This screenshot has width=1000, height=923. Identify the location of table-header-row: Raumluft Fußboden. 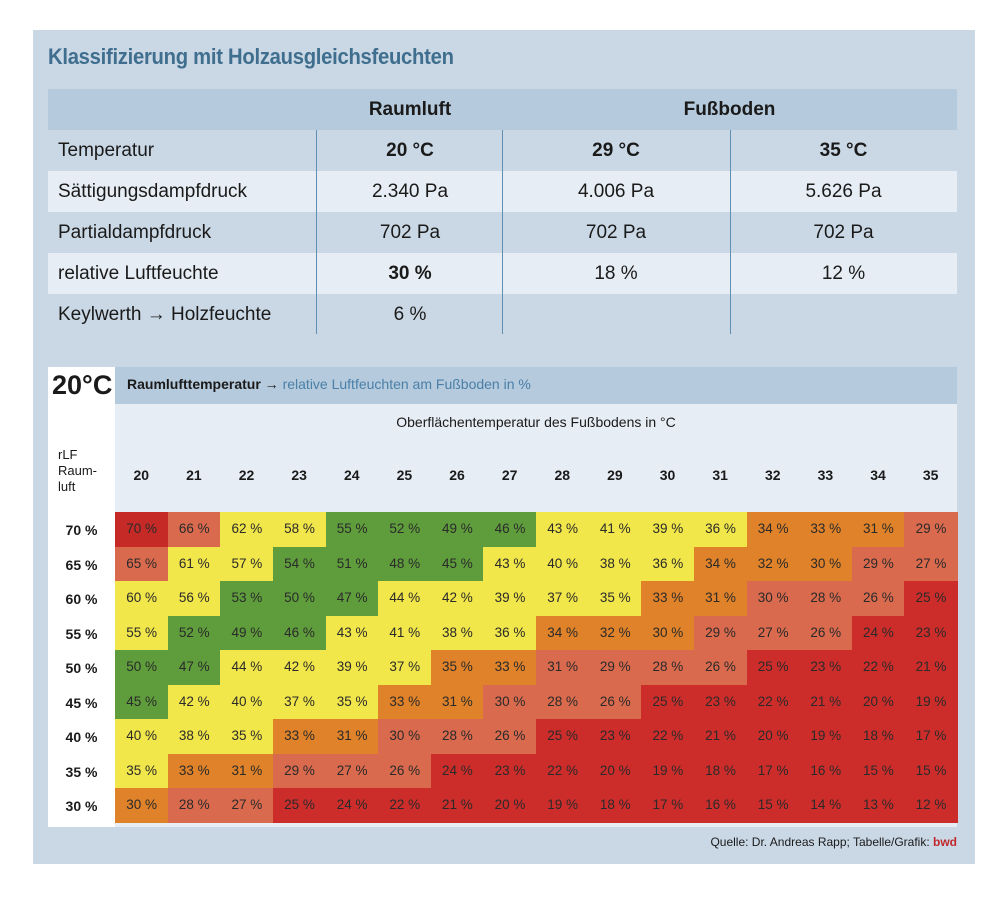
(502, 109).